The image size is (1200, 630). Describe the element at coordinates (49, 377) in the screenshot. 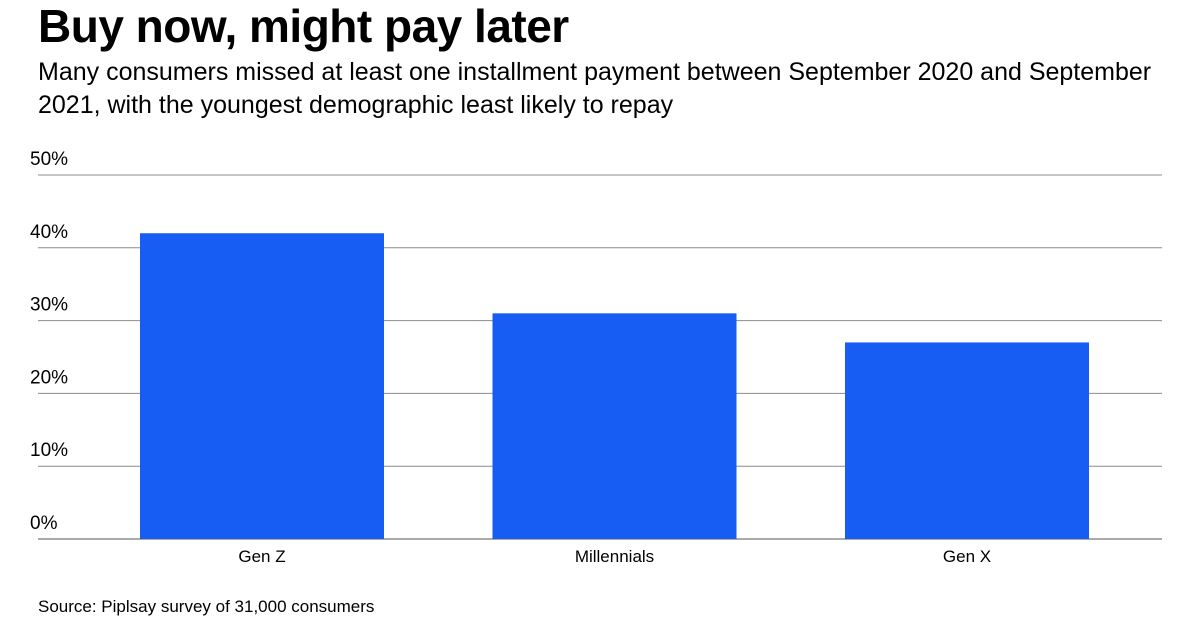

I see `y-tick-label: 20%` at that location.